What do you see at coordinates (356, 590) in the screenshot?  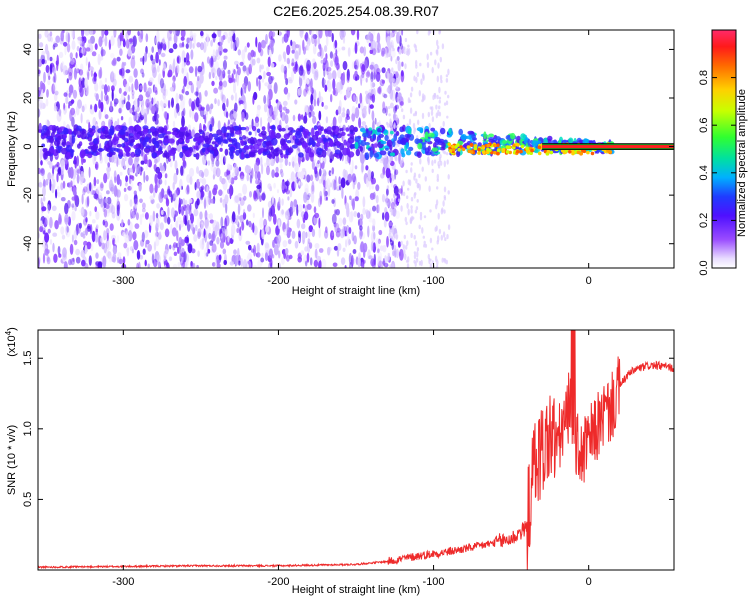 I see `snr-x-label: Height of straight line (km)` at bounding box center [356, 590].